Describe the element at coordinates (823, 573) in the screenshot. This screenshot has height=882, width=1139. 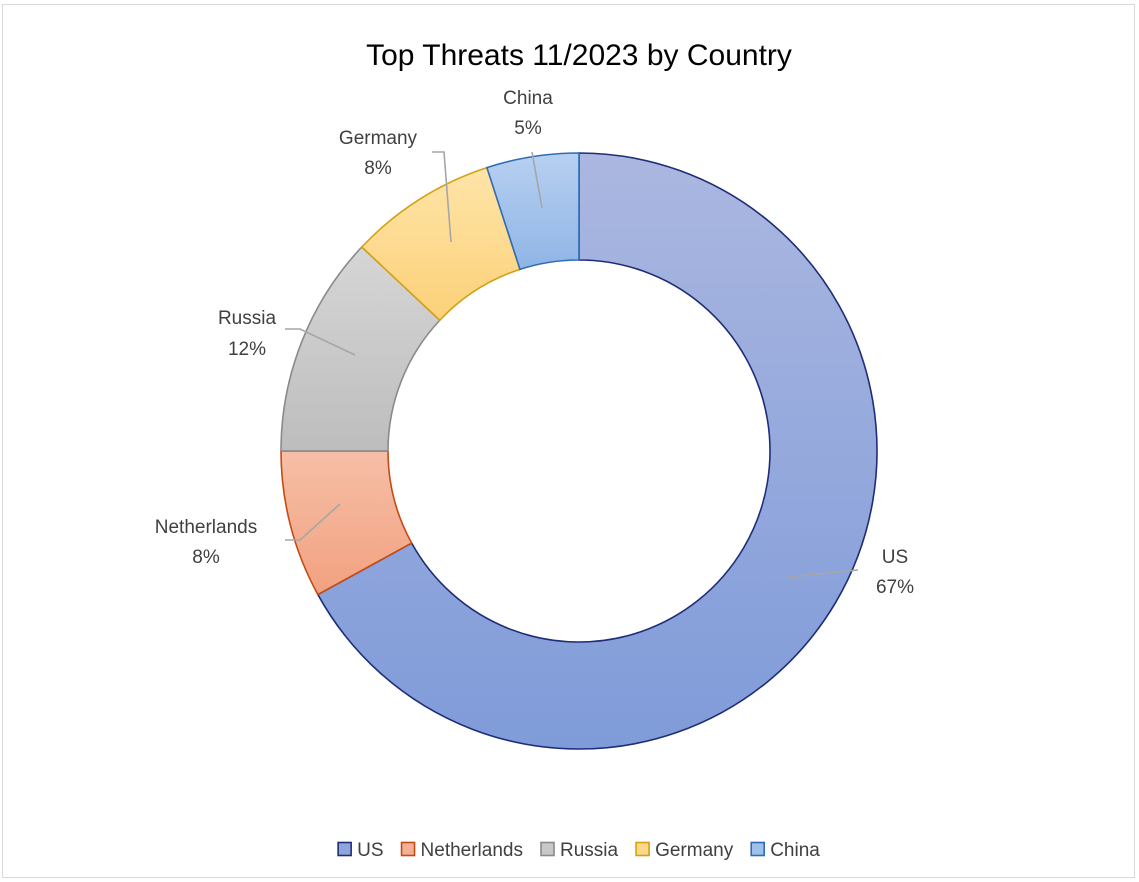
I see `leader-line-us` at that location.